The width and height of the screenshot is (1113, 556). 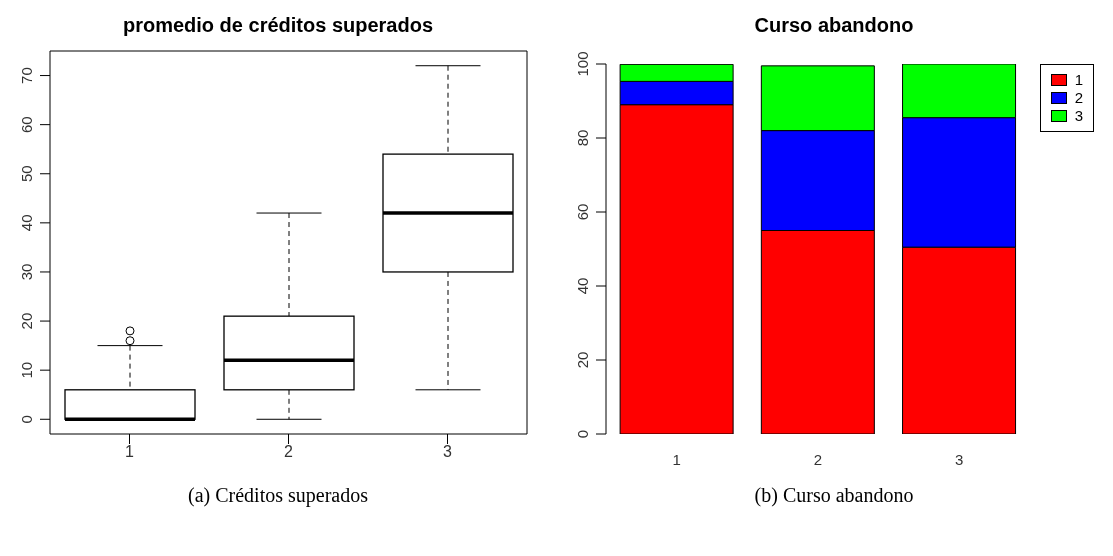 I want to click on text: (a) Créditos superados, so click(x=278, y=495).